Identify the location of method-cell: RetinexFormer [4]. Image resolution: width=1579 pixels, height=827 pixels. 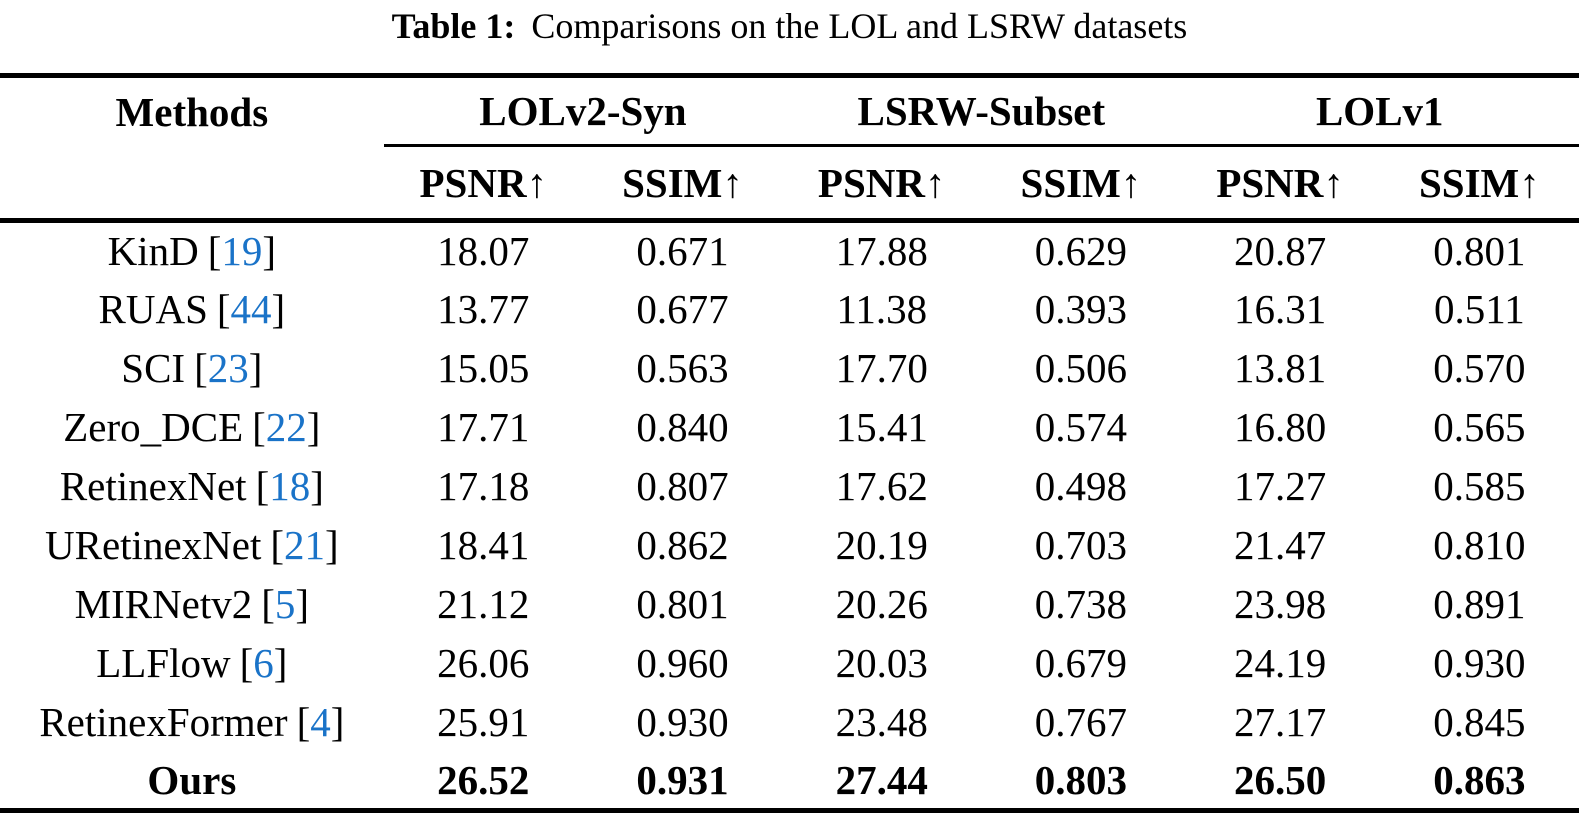
(192, 722).